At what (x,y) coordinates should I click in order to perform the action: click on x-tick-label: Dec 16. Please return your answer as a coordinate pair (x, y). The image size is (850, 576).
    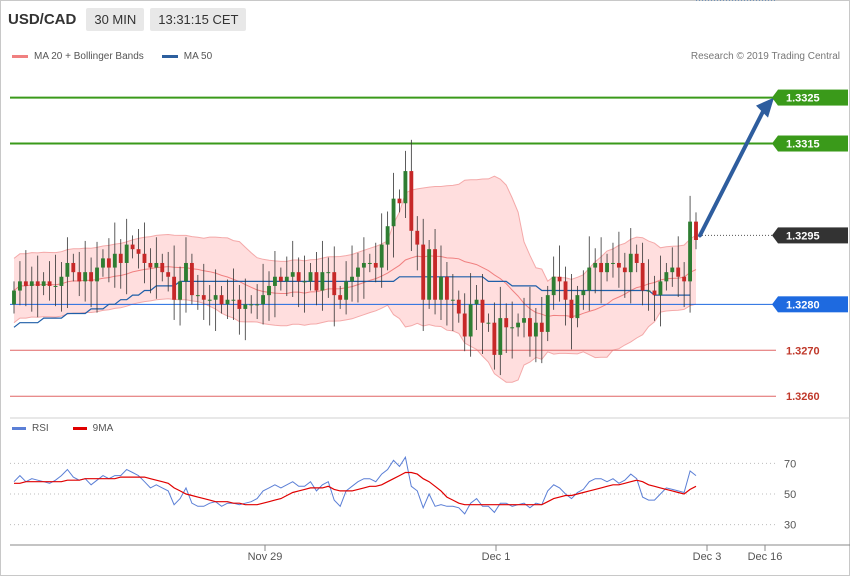
    Looking at the image, I should click on (765, 557).